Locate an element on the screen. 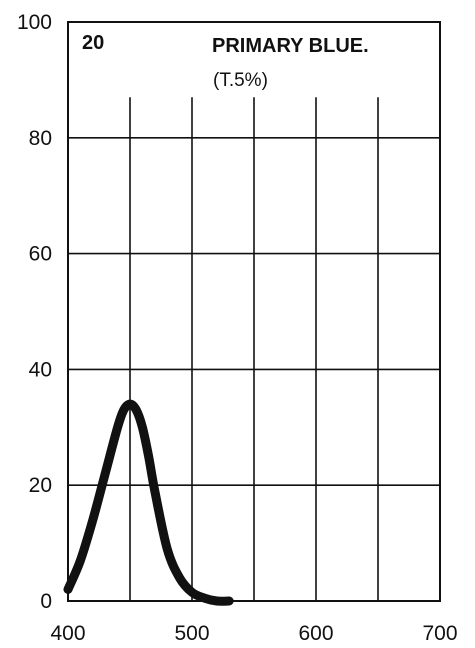 Image resolution: width=475 pixels, height=648 pixels. chart-title: PRIMARY BLUE. is located at coordinates (290, 46).